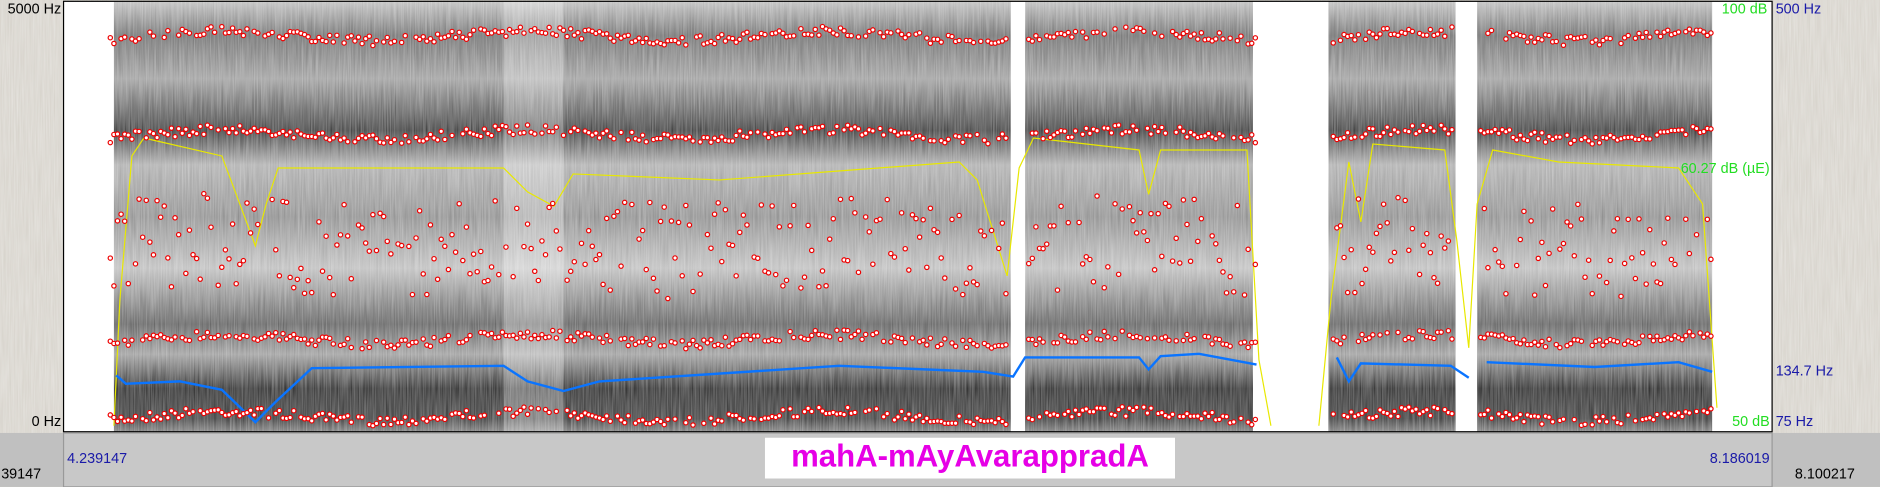 The image size is (1880, 487). Describe the element at coordinates (1799, 9) in the screenshot. I see `pitch-top: 500 Hz` at that location.